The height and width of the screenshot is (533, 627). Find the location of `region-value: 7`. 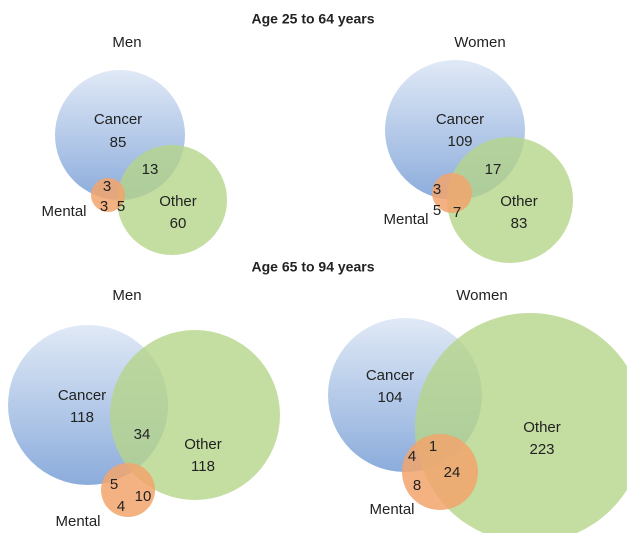

region-value: 7 is located at coordinates (457, 212).